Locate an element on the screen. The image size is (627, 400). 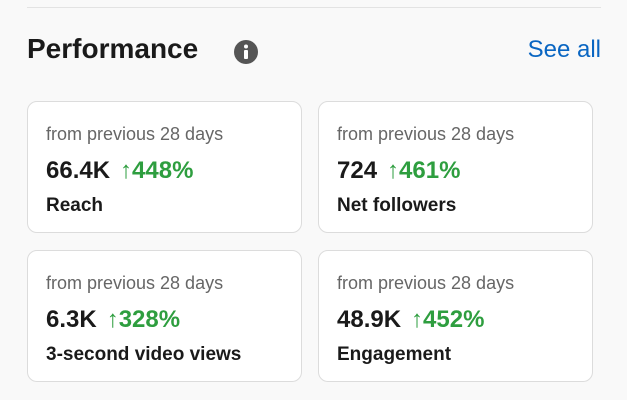
metric-row: 66.4K ↑448% is located at coordinates (119, 171).